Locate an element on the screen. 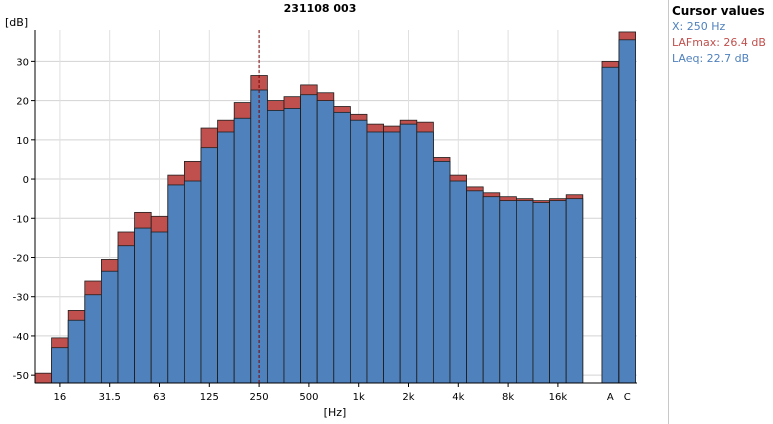 This screenshot has height=424, width=773. y-axis-unit: [dB] is located at coordinates (16, 22).